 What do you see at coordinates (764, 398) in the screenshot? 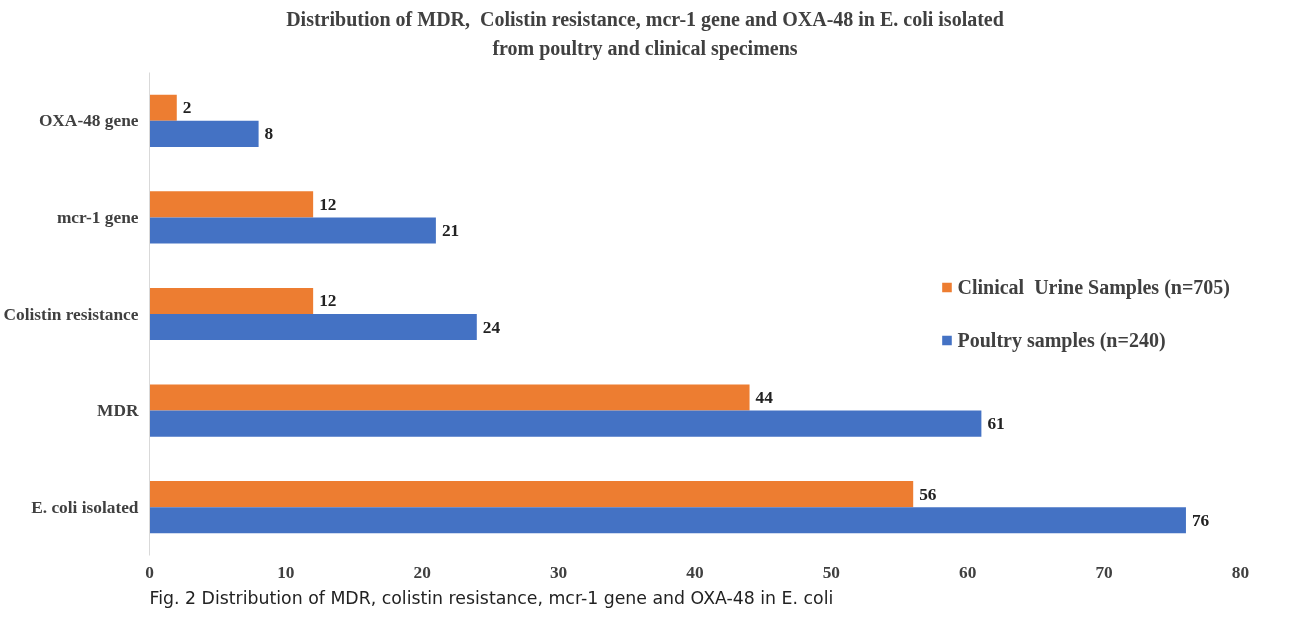
I see `data-label: 44` at bounding box center [764, 398].